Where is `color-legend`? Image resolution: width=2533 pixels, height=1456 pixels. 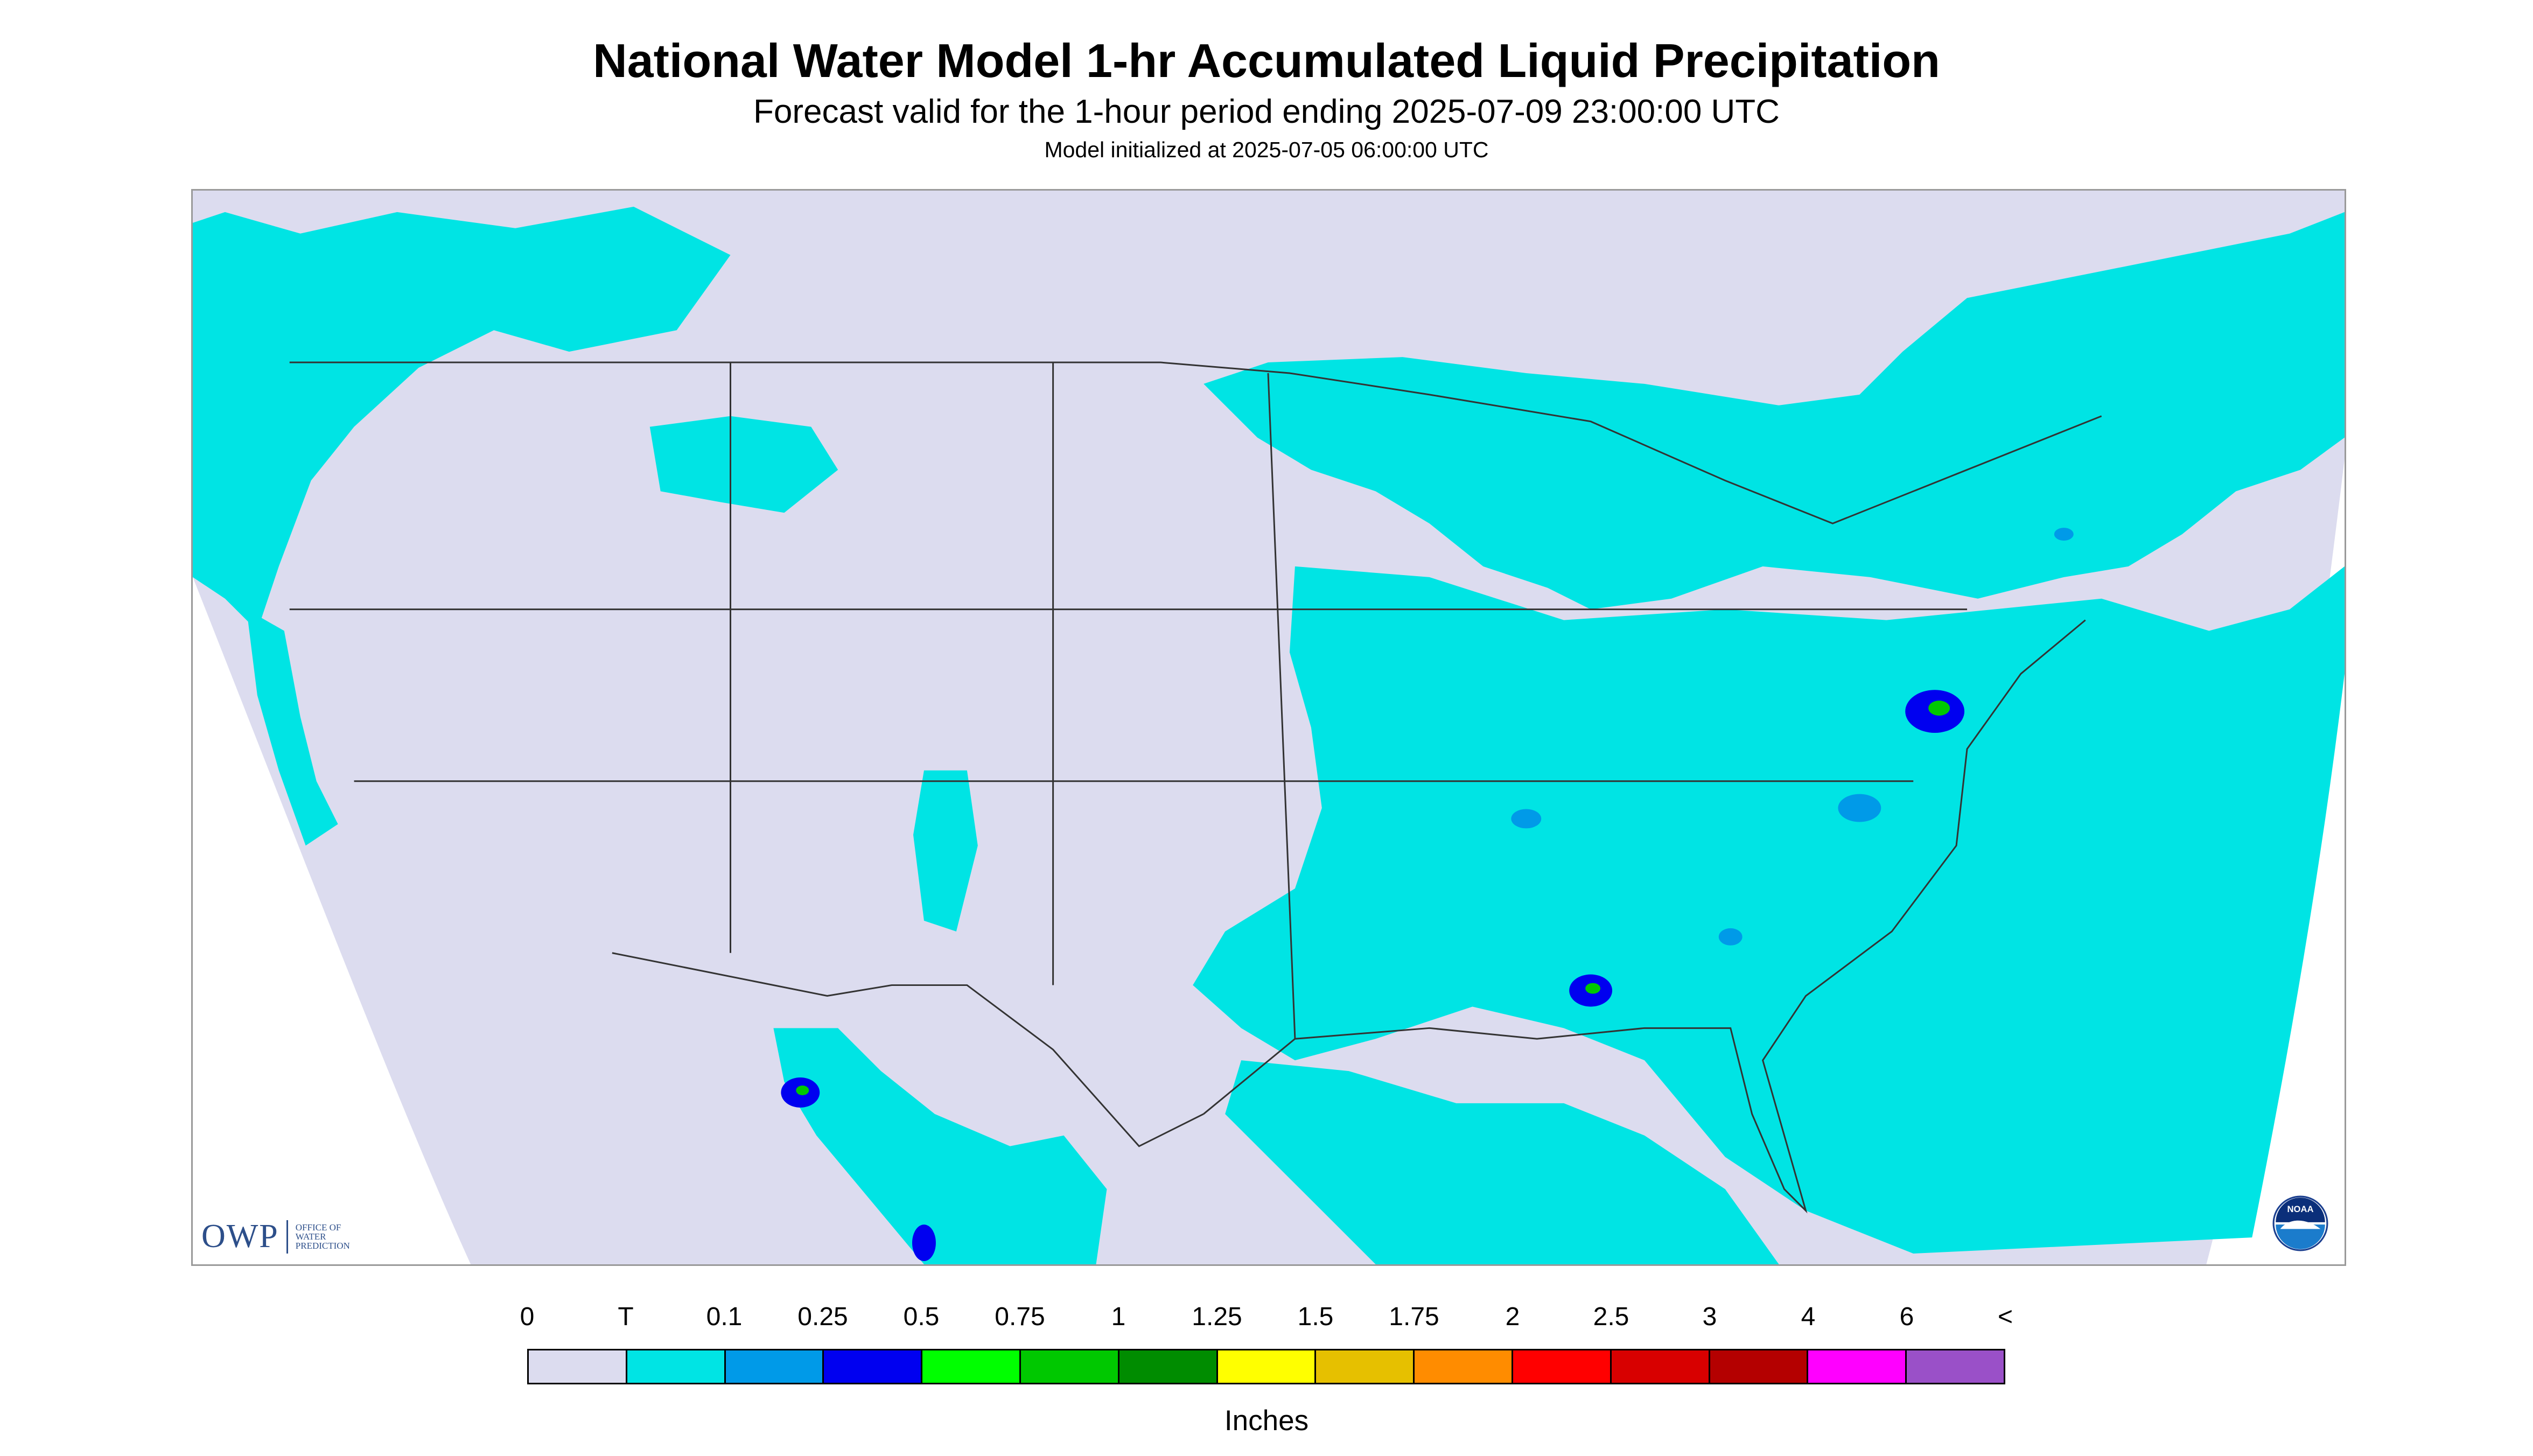 color-legend is located at coordinates (1266, 1366).